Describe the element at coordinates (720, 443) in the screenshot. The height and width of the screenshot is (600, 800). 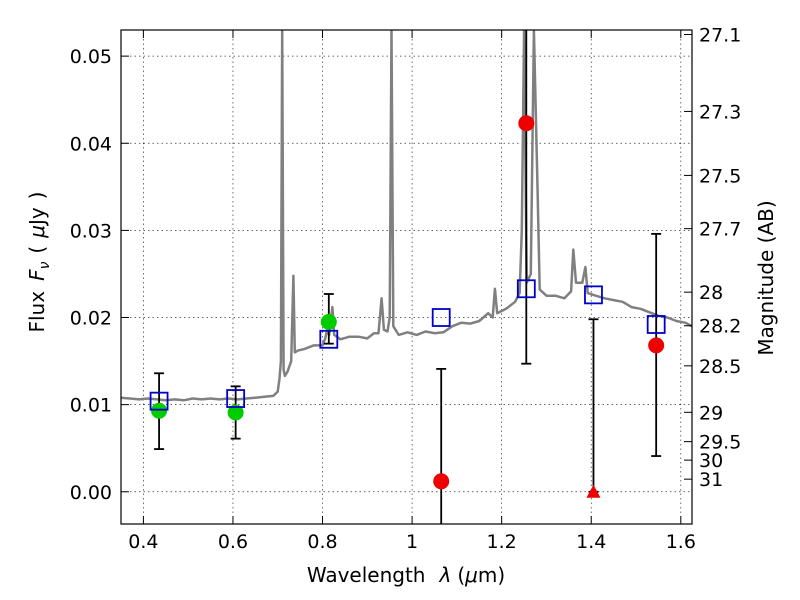
I see `mag-tick-label: 29.5` at that location.